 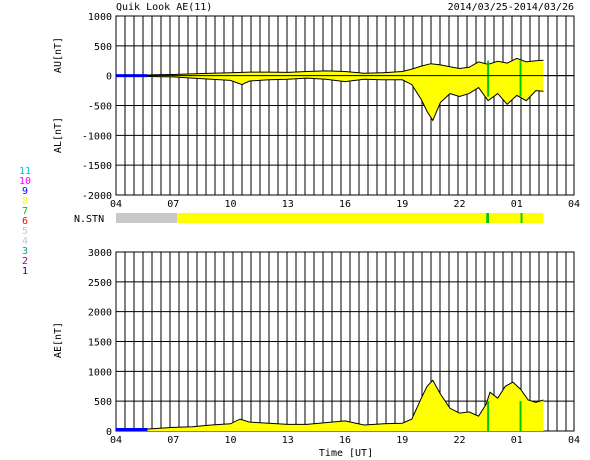 What do you see at coordinates (25, 181) in the screenshot?
I see `legend-station-10: 10` at bounding box center [25, 181].